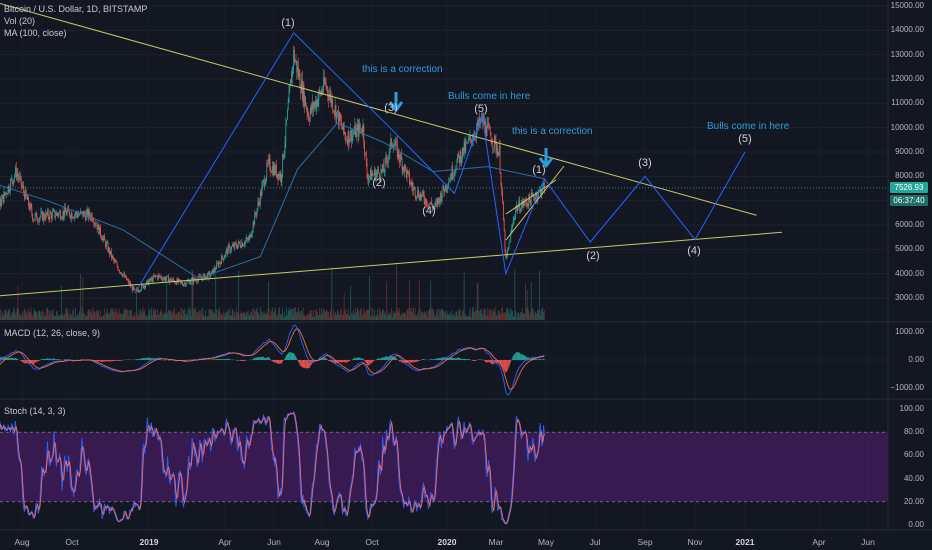 This screenshot has height=550, width=932. I want to click on wave-label-2: (2), so click(379, 183).